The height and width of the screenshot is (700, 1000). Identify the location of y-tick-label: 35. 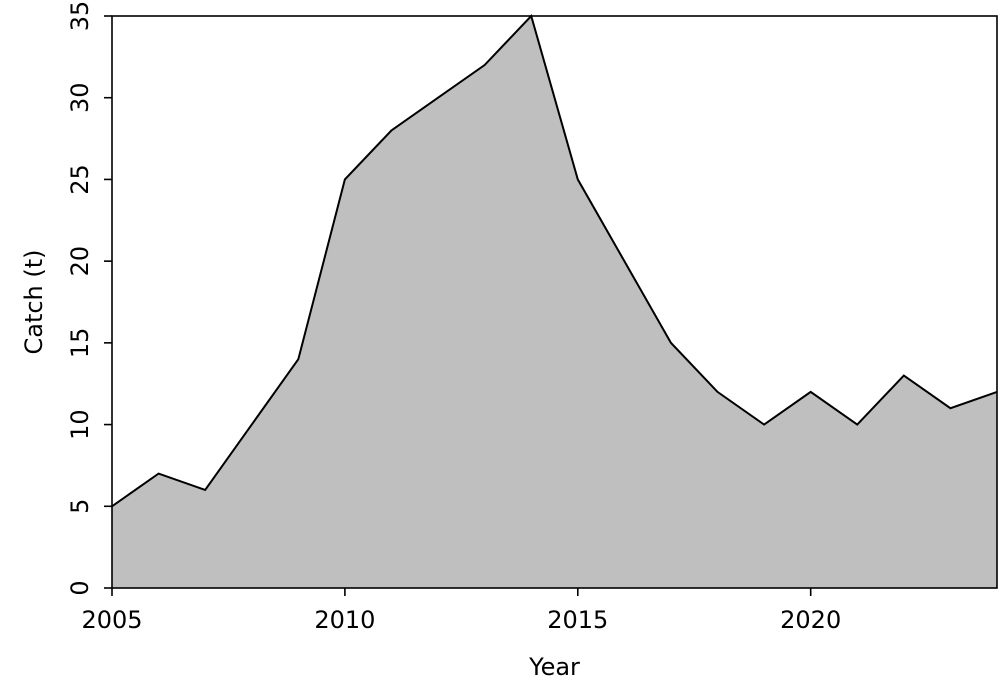
(80, 16).